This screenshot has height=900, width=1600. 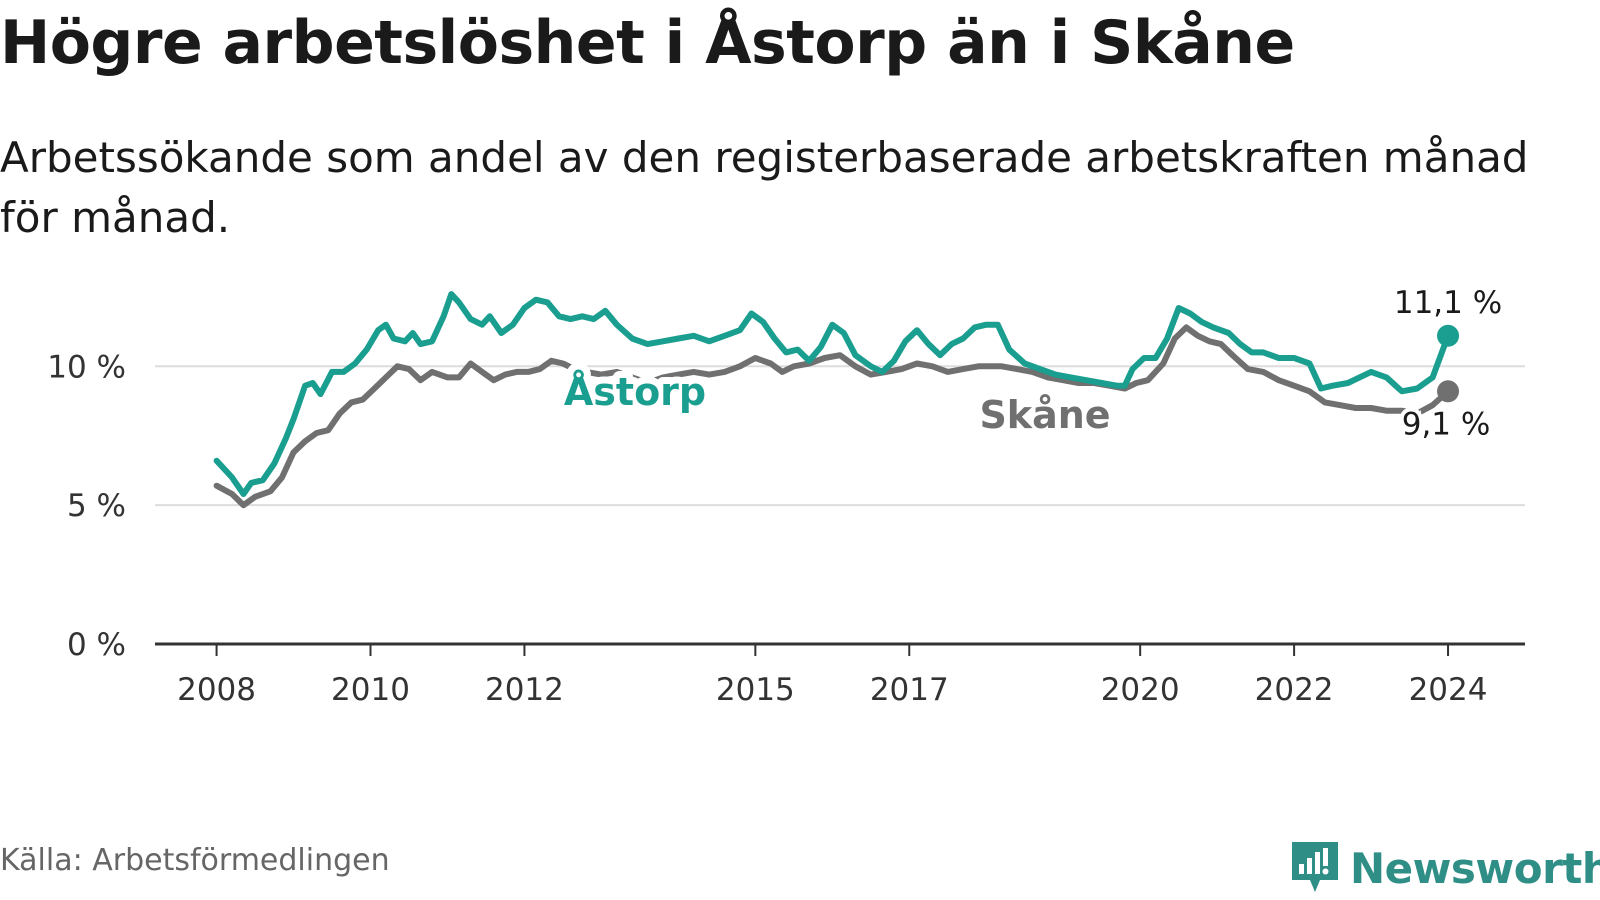 What do you see at coordinates (635, 392) in the screenshot?
I see `series-label-astorp: Åstorp` at bounding box center [635, 392].